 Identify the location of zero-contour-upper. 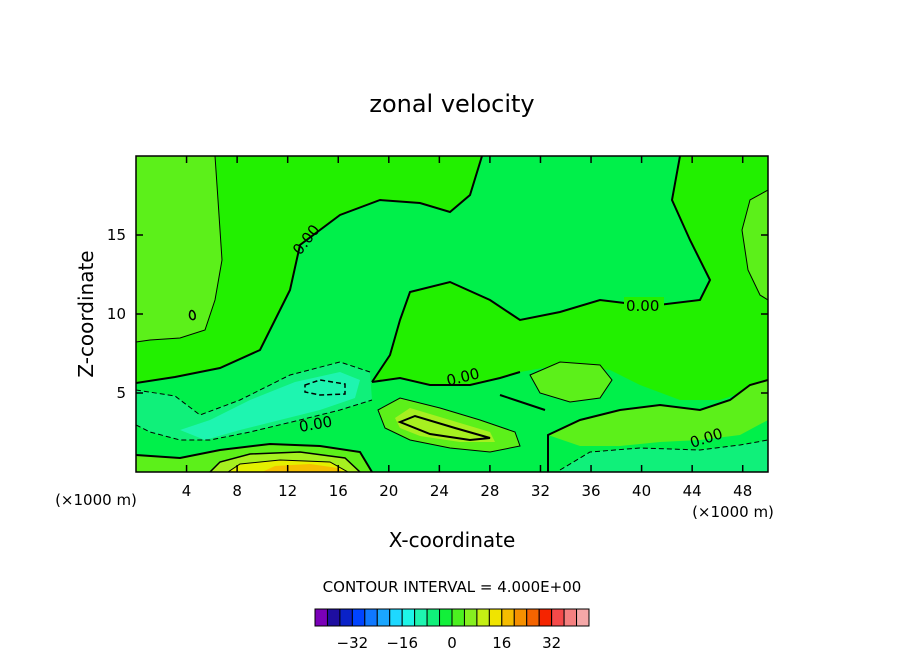
(309, 270).